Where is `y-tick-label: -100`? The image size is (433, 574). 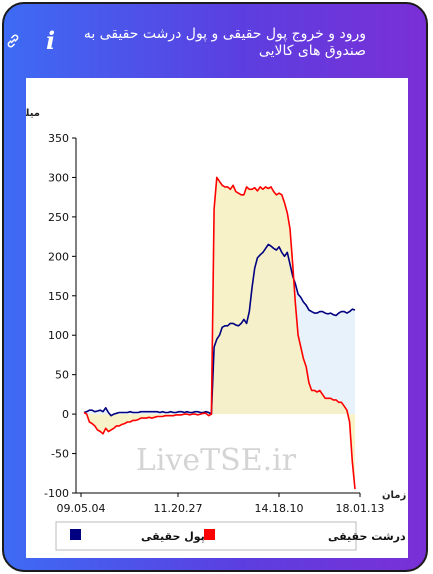
y-tick-label: -100 is located at coordinates (56, 493).